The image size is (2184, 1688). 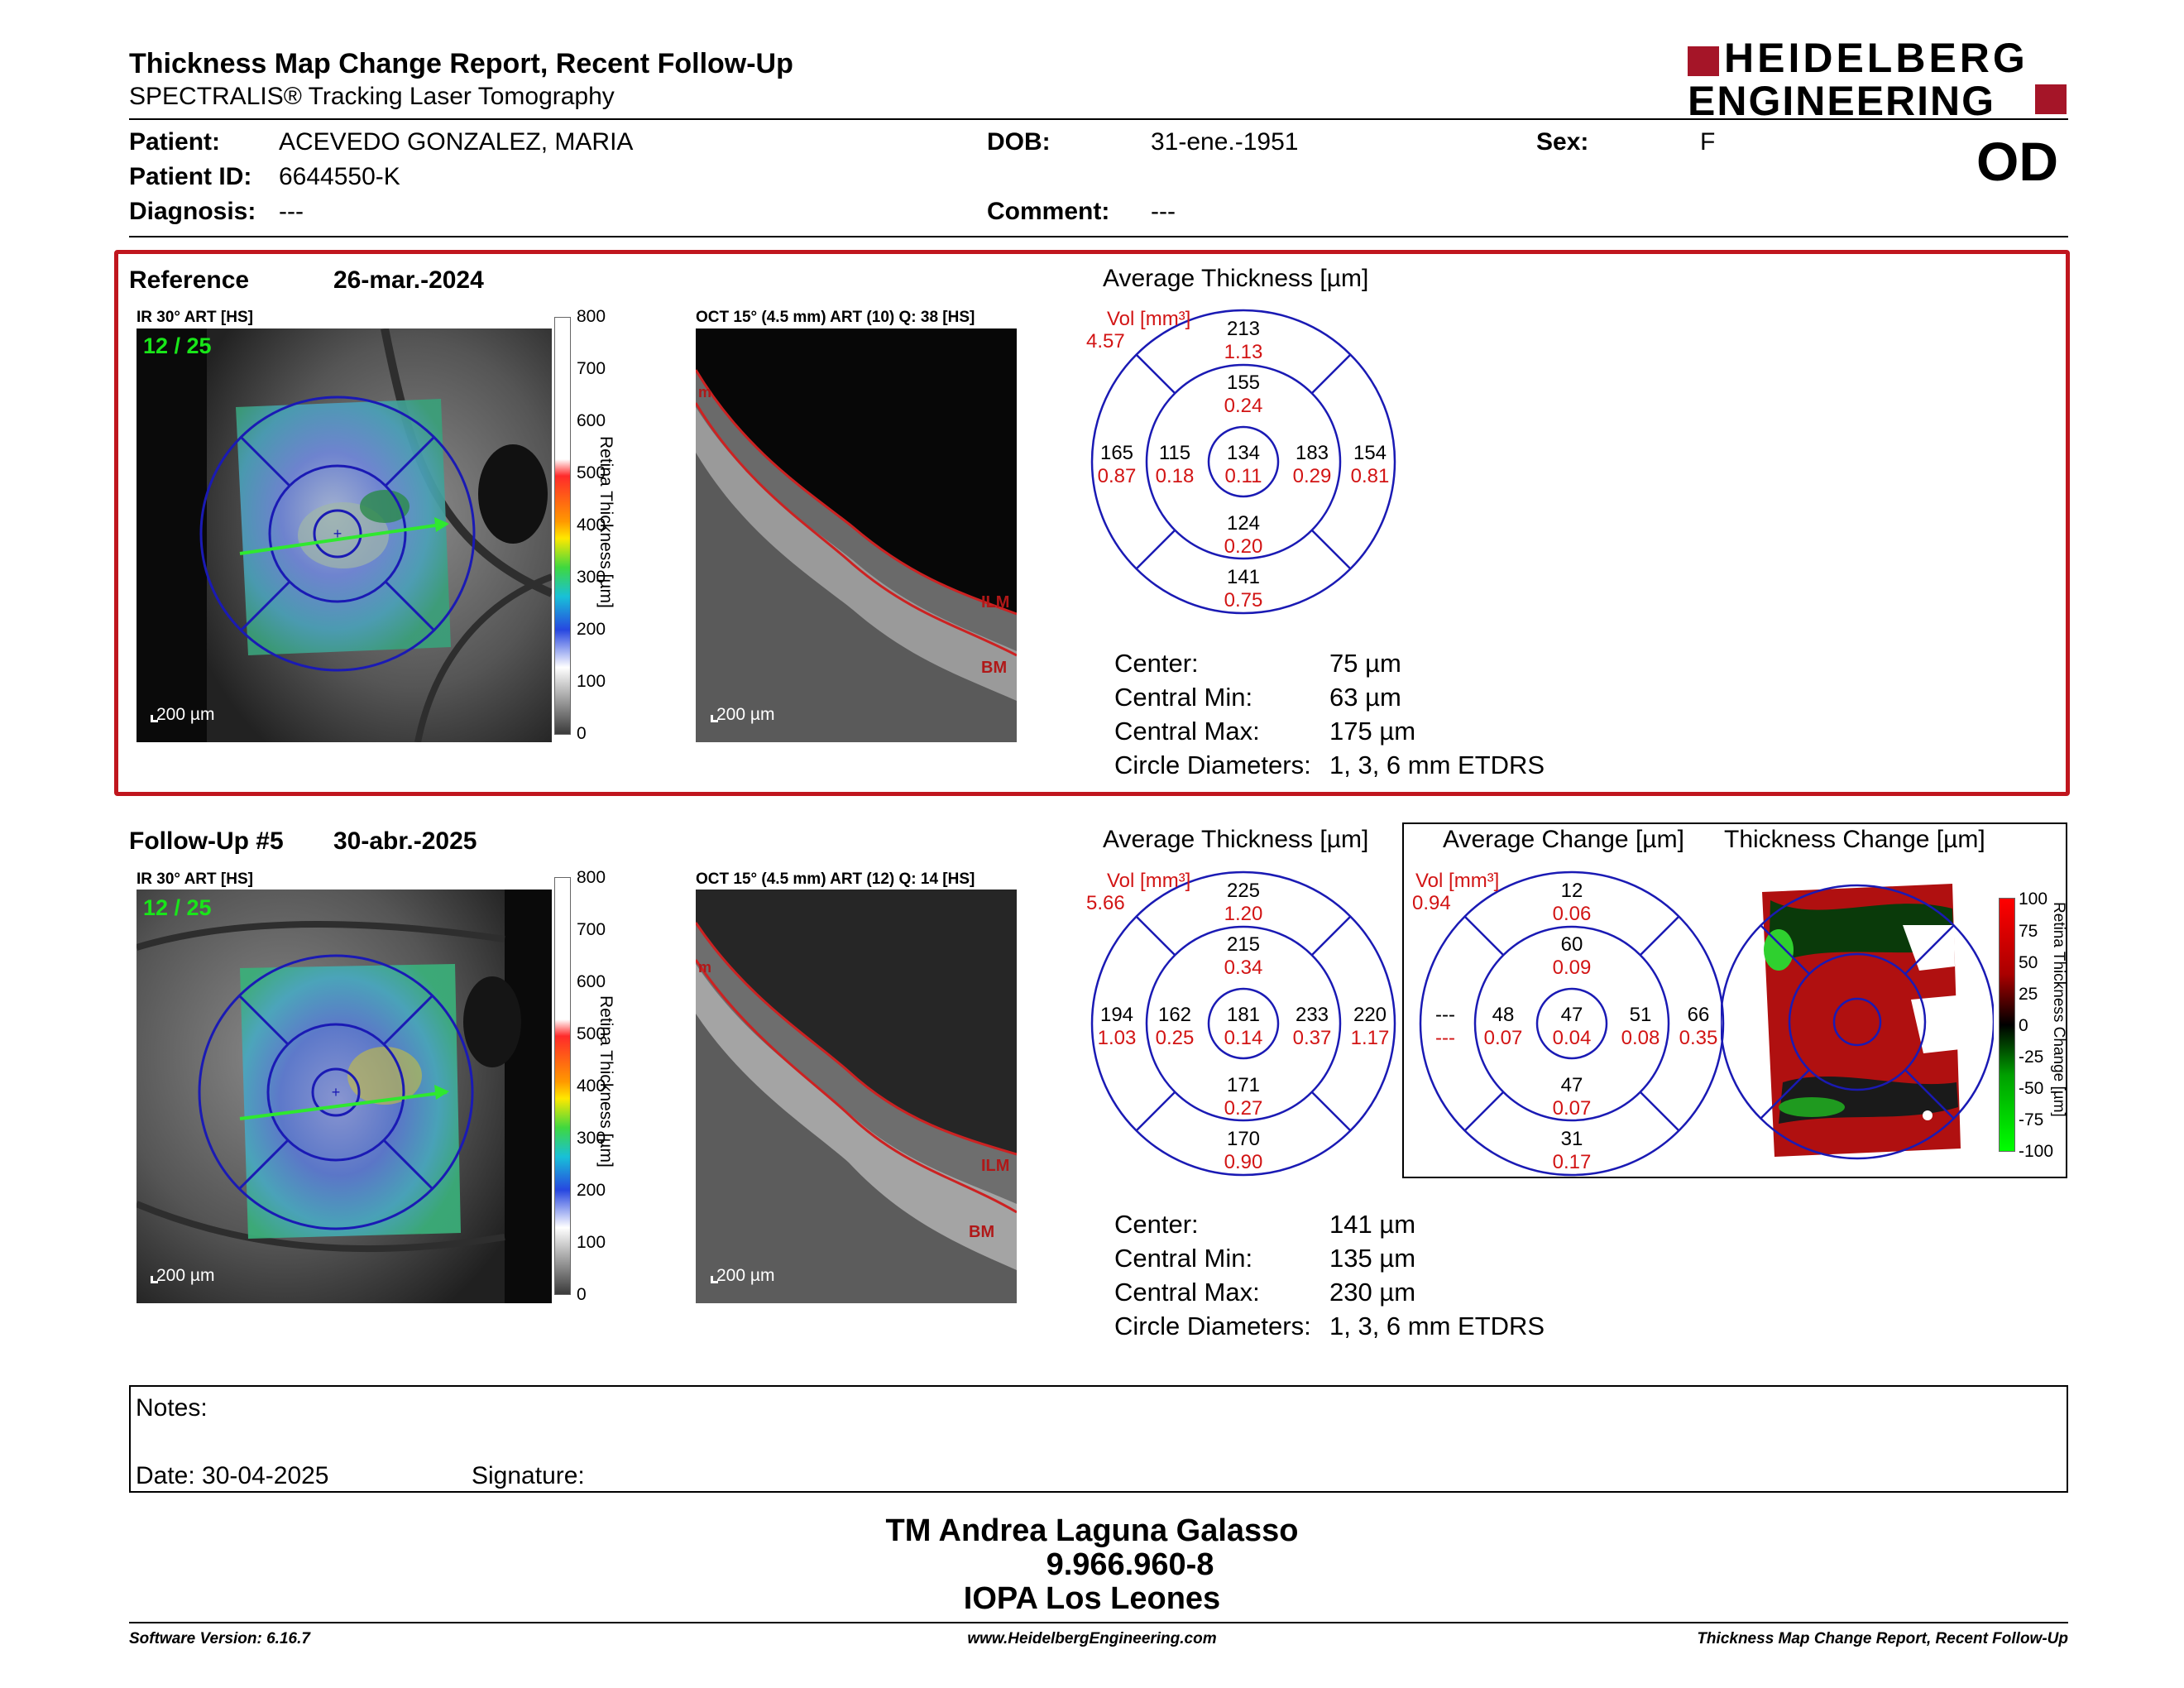 What do you see at coordinates (1105, 341) in the screenshot?
I see `ref-vol-value: 4.57` at bounding box center [1105, 341].